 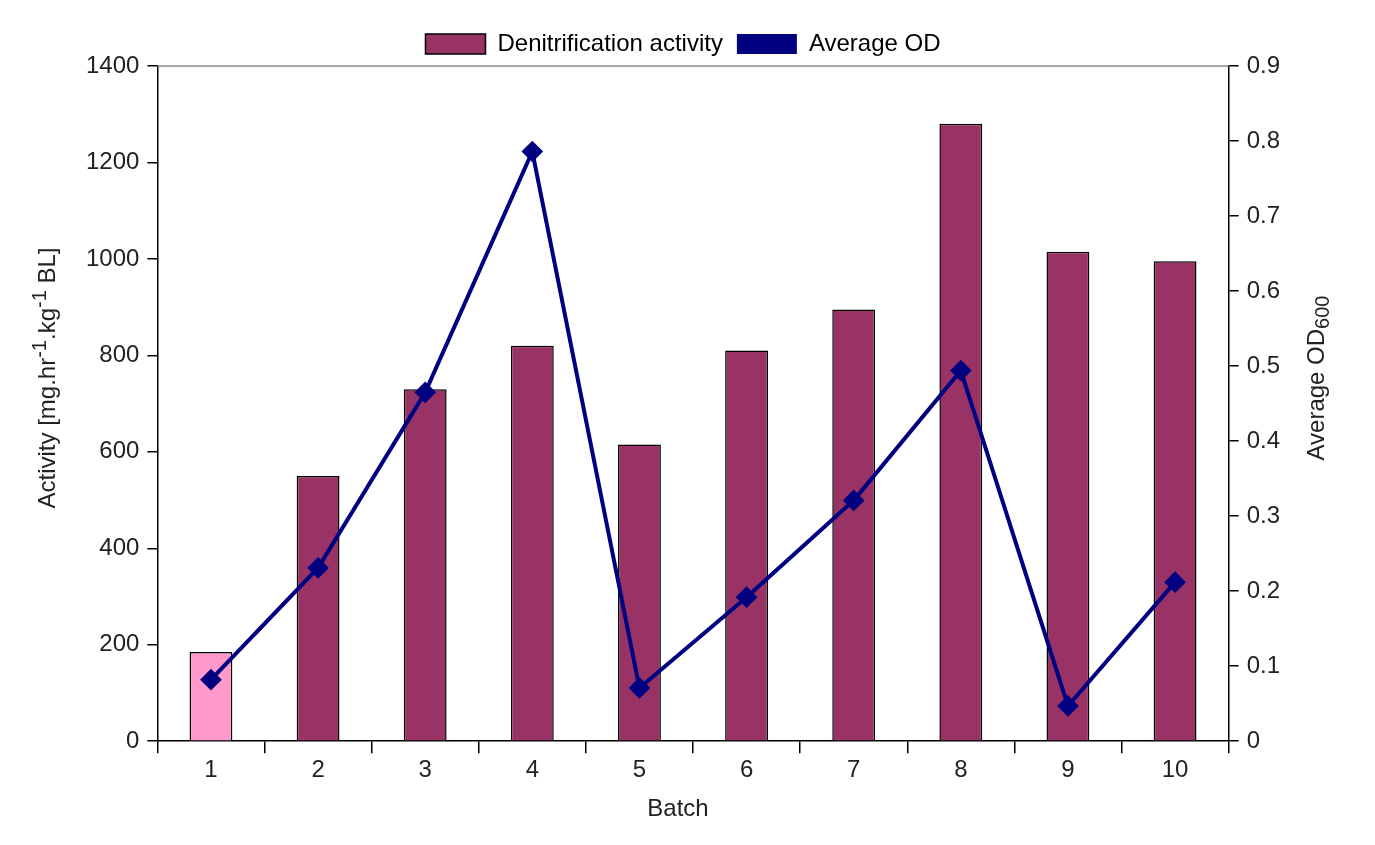 I want to click on y2-tick-label: 0, so click(x=1253, y=739).